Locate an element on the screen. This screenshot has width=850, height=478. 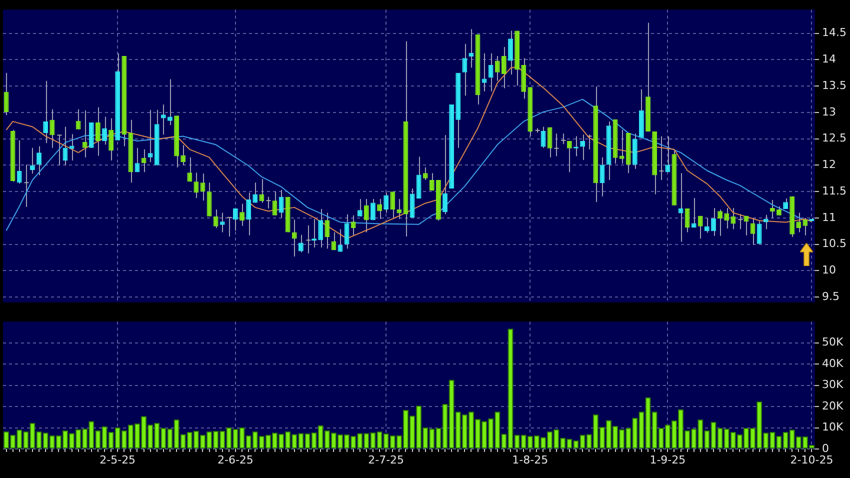
y-tick-label: 10.5 is located at coordinates (834, 243).